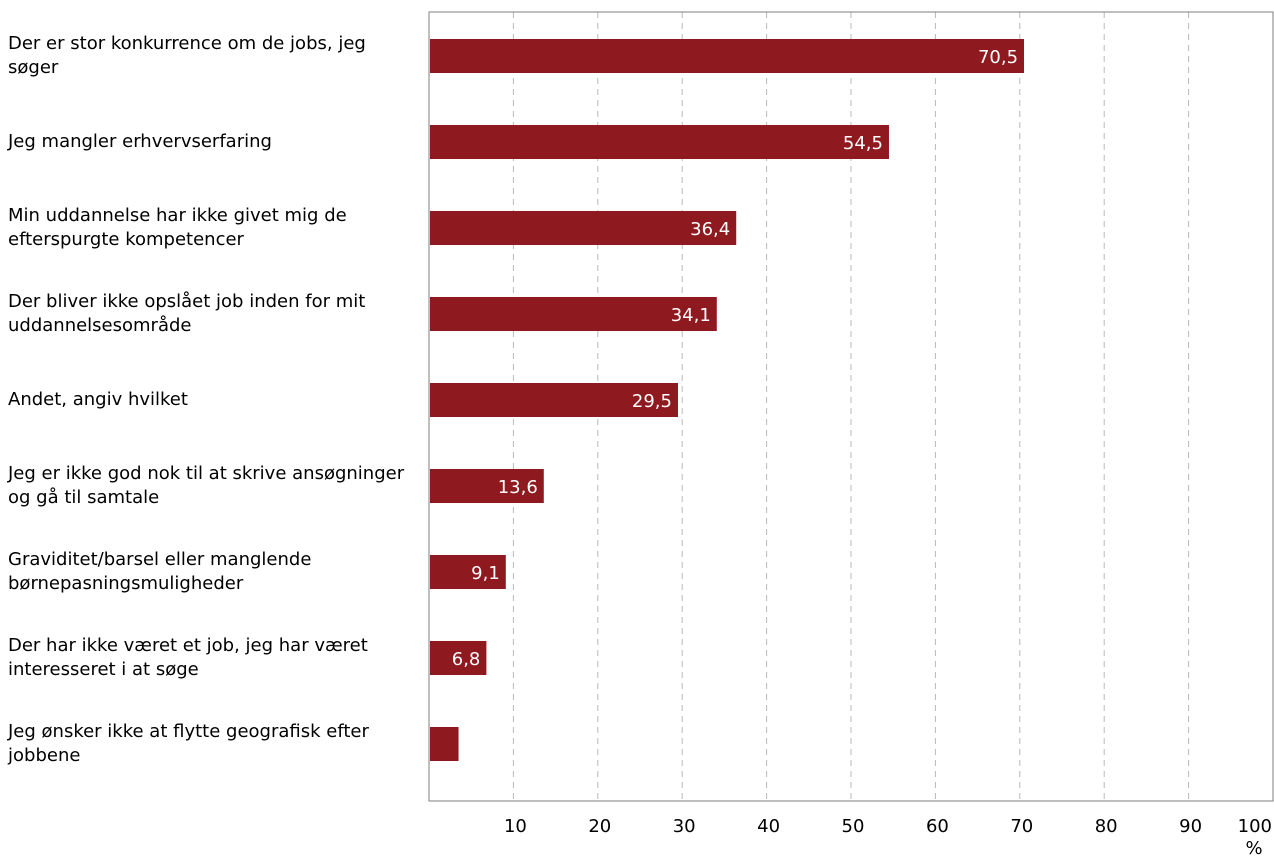 Image resolution: width=1274 pixels, height=856 pixels. Describe the element at coordinates (599, 826) in the screenshot. I see `x-tick-label: 20` at that location.